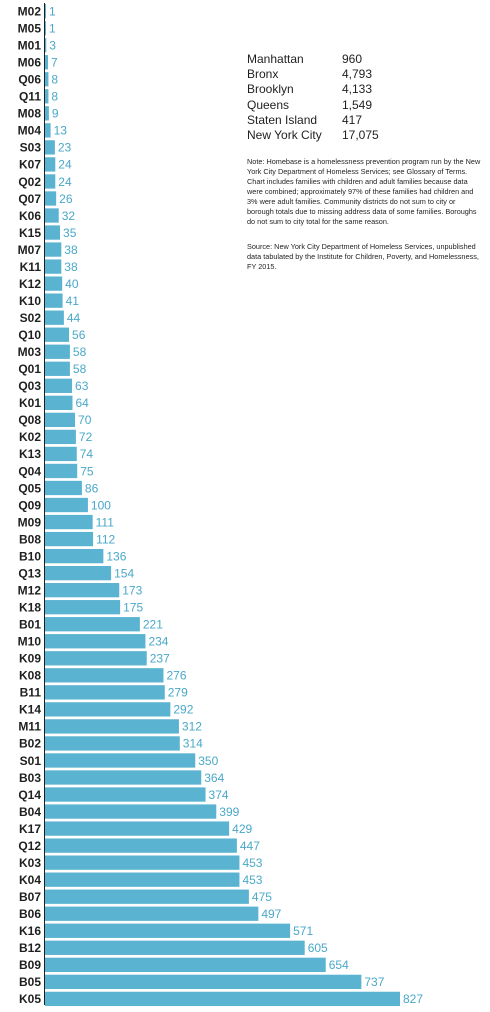 The image size is (490, 1012). I want to click on category-label: B04, so click(30, 812).